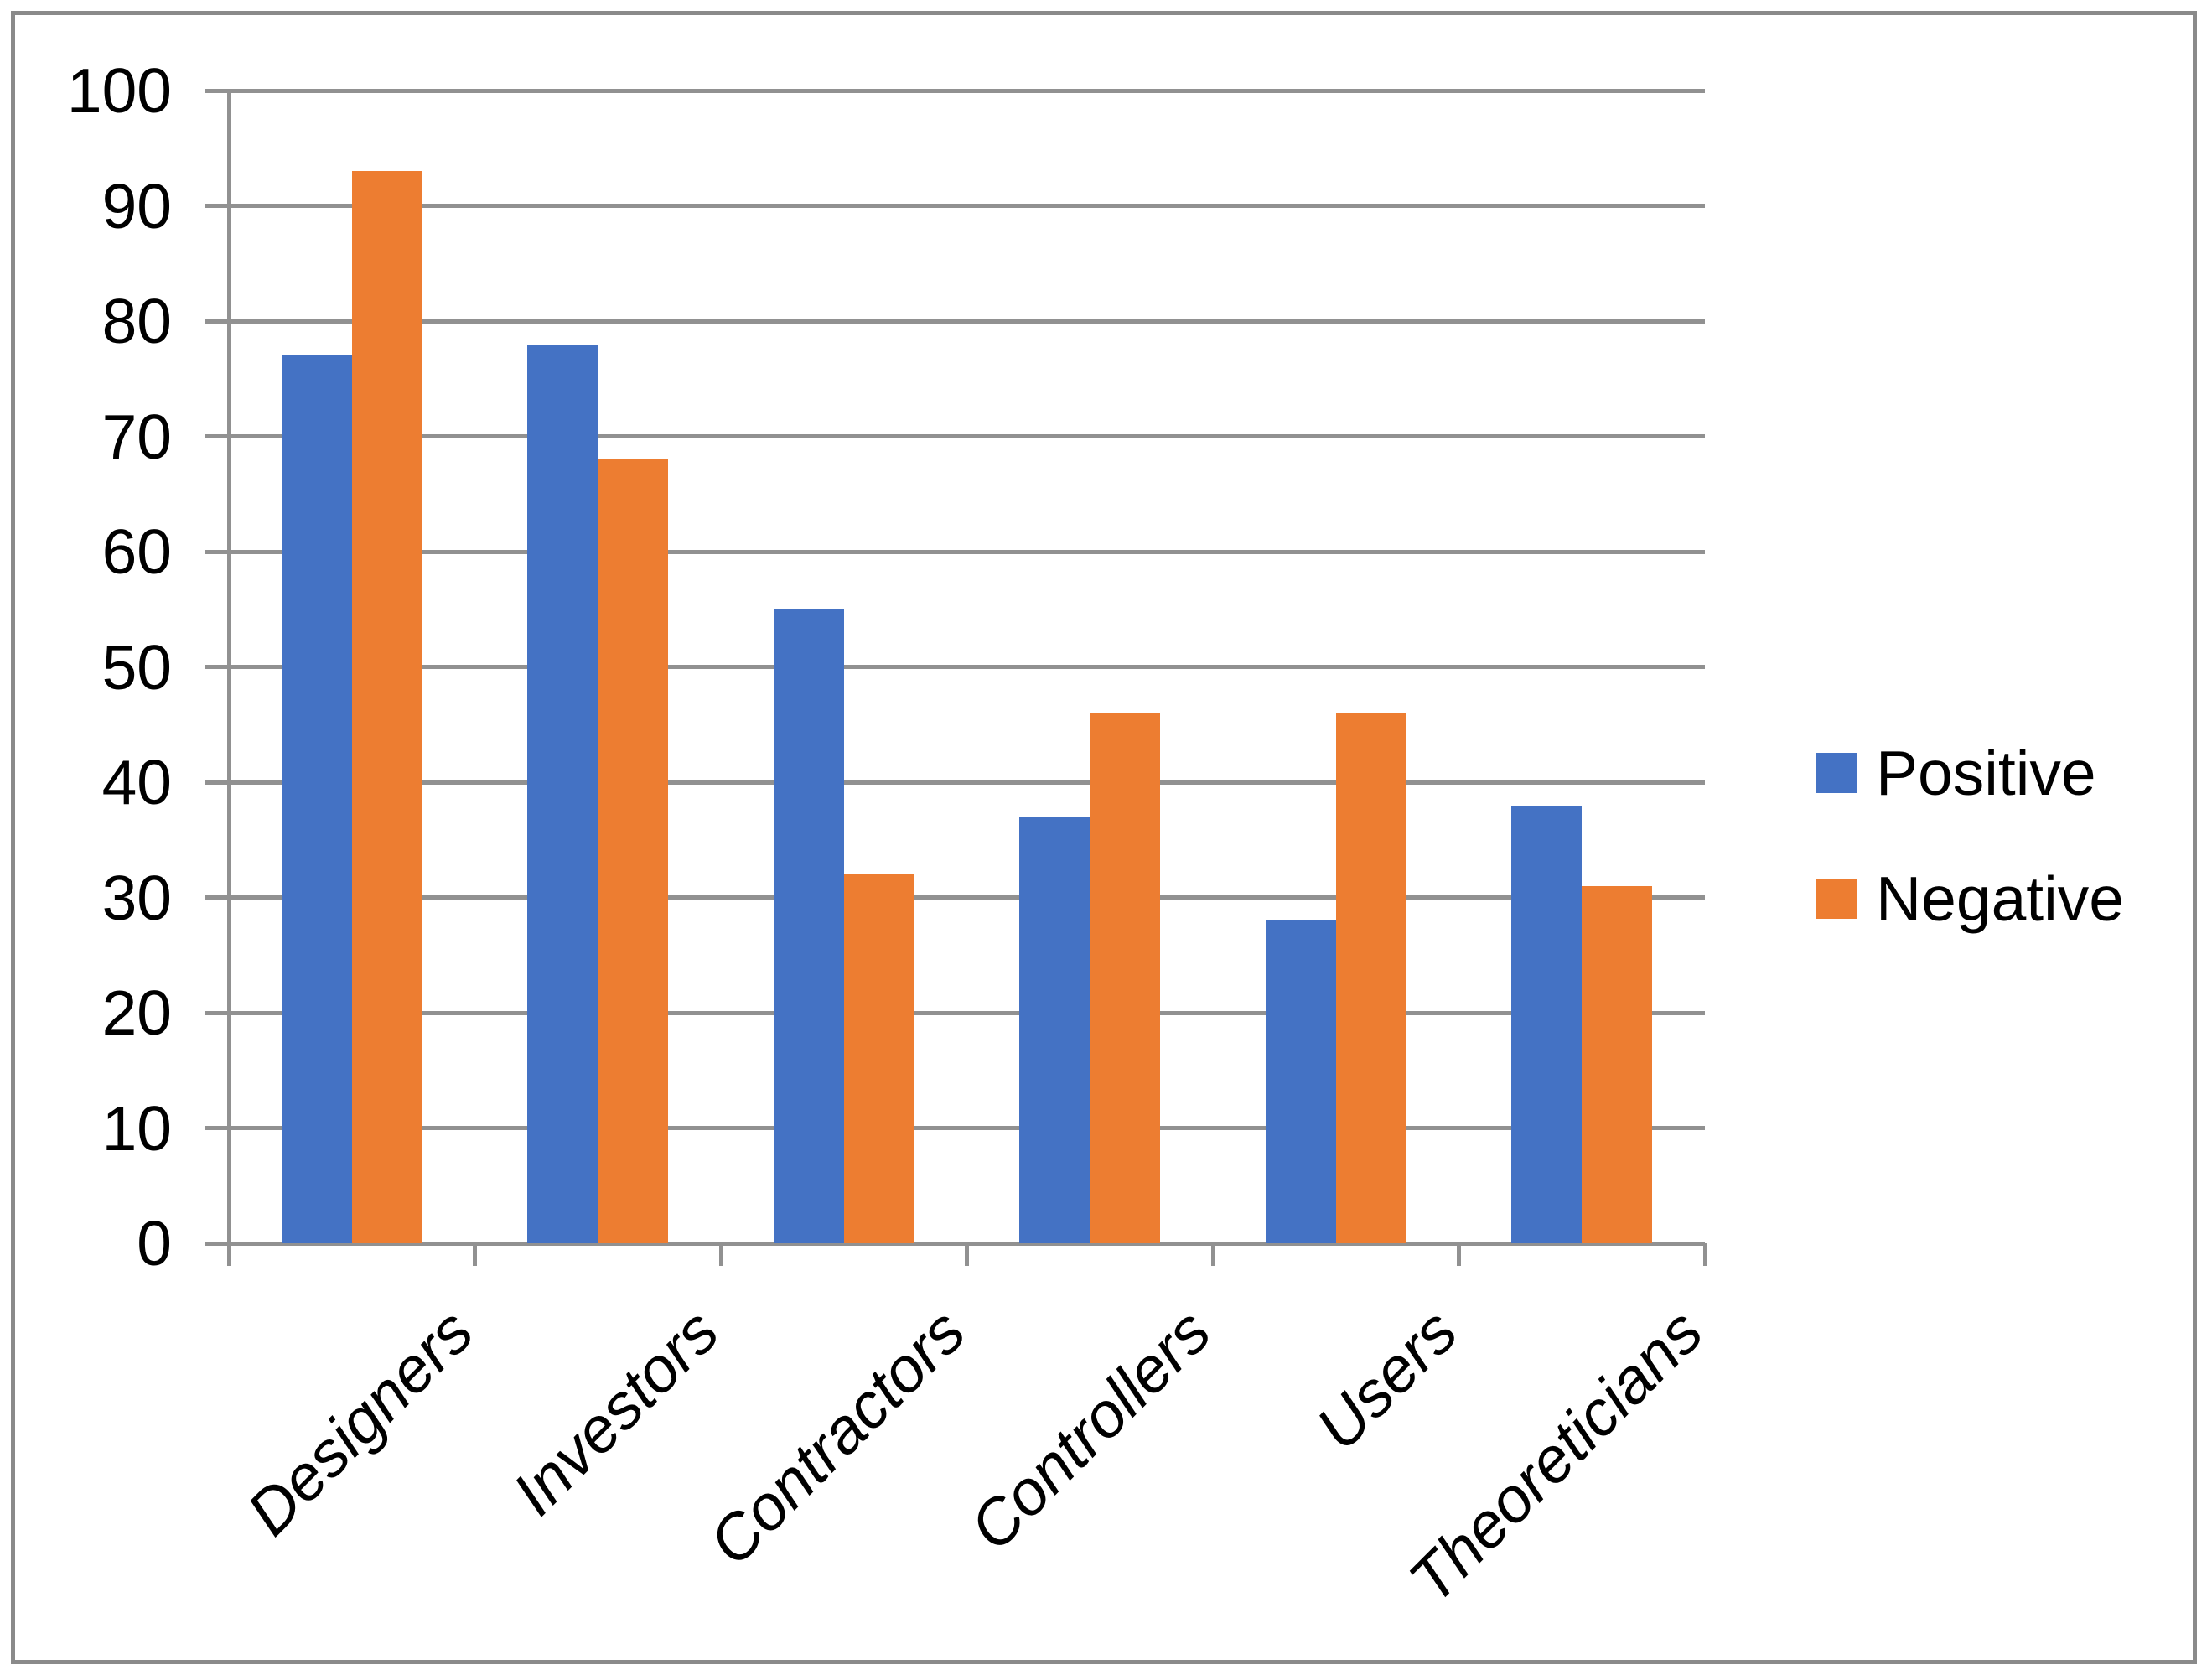 The image size is (2212, 1675). What do you see at coordinates (1836, 899) in the screenshot?
I see `legend-swatch-negative` at bounding box center [1836, 899].